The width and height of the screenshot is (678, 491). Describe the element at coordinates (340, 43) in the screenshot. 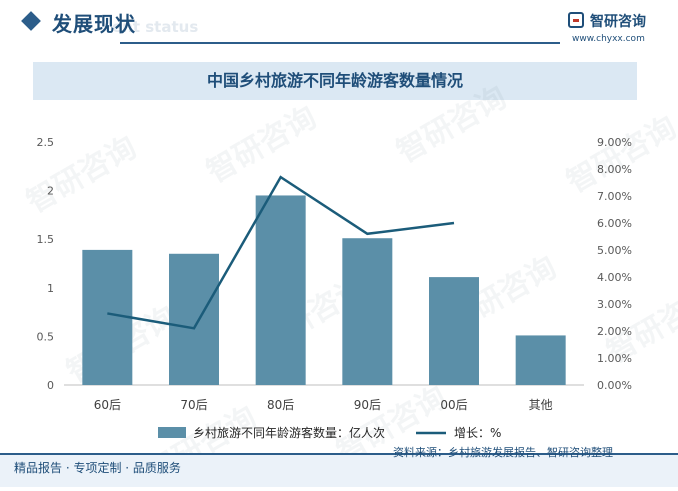

I see `header-divider` at that location.